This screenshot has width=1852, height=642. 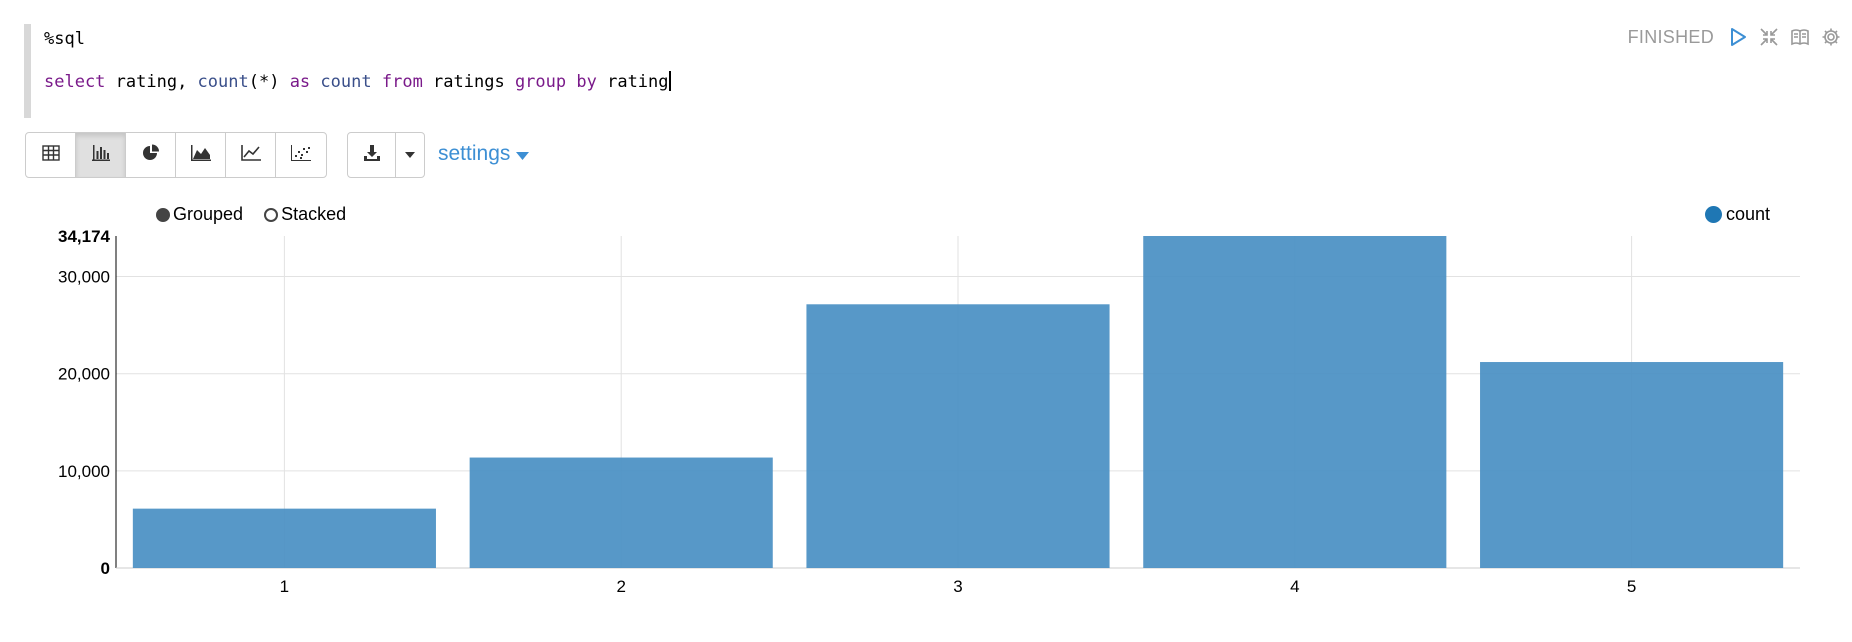 What do you see at coordinates (75, 82) in the screenshot?
I see `sql-token: select` at bounding box center [75, 82].